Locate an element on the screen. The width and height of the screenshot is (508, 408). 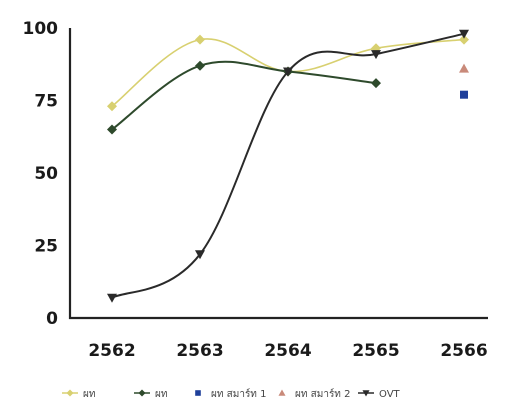
x-tick-label: 2563 is located at coordinates (199, 351).